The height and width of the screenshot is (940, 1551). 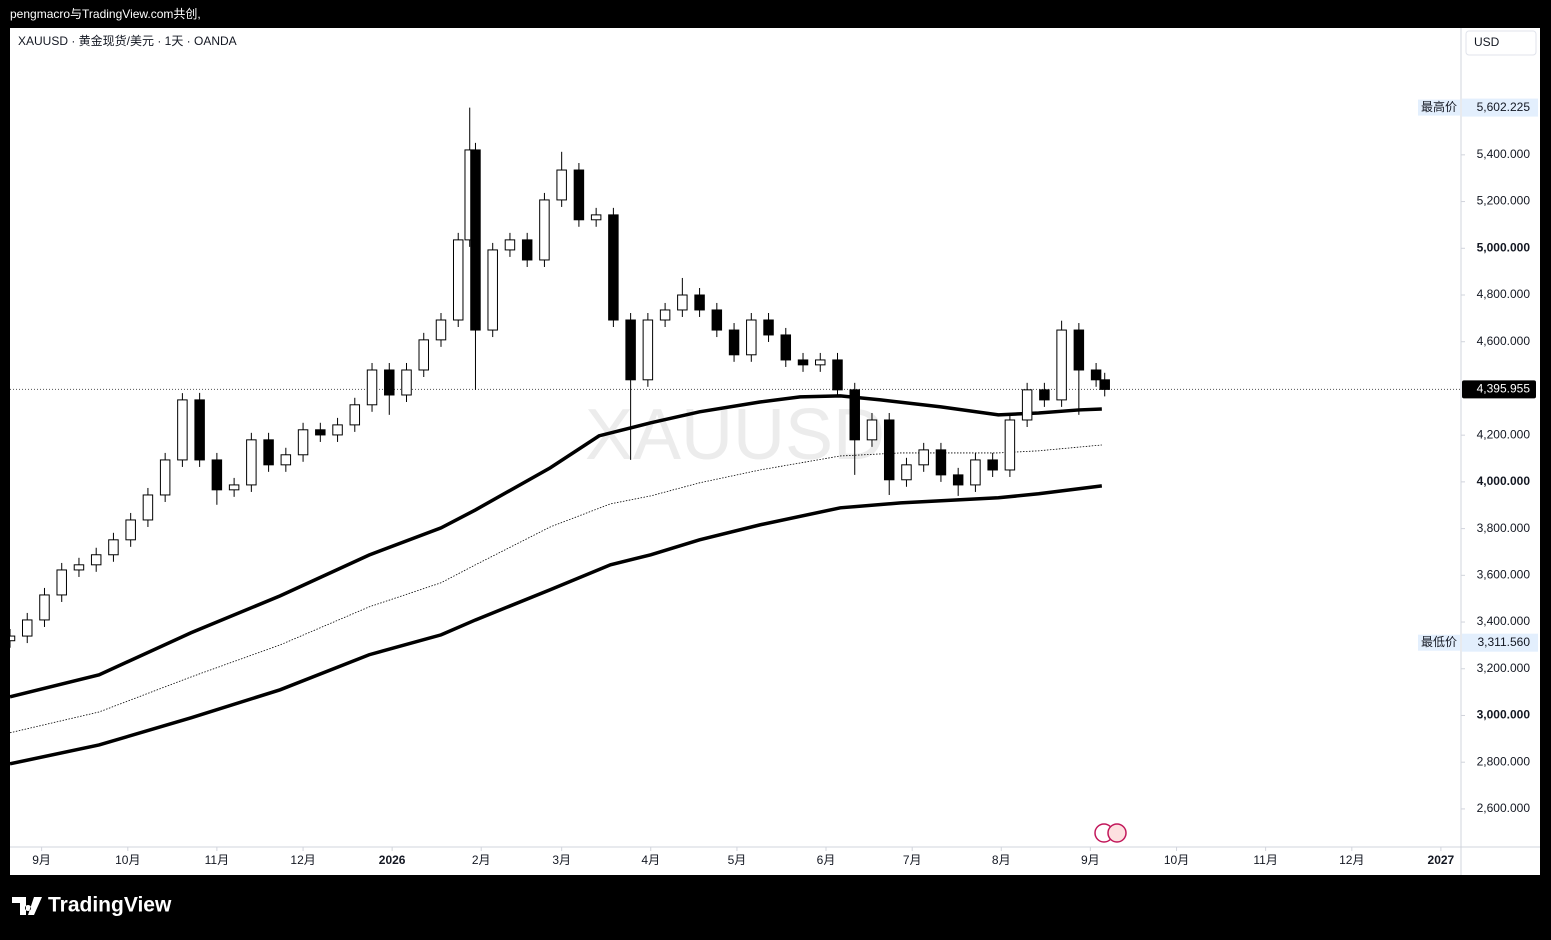 What do you see at coordinates (1117, 833) in the screenshot?
I see `event-icon-circle` at bounding box center [1117, 833].